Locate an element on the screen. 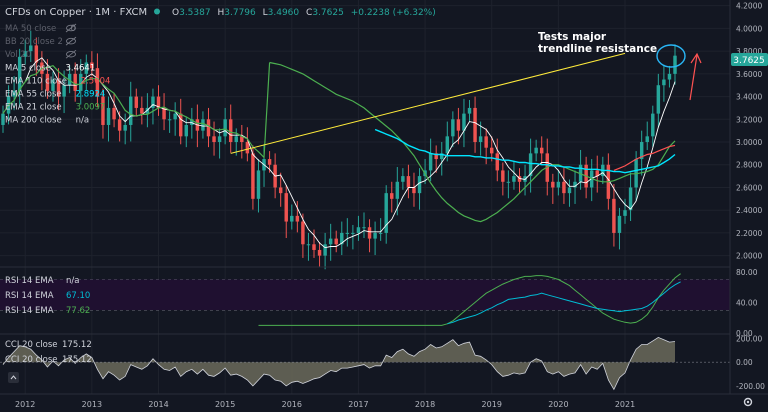 Image resolution: width=768 pixels, height=412 pixels. legend-item-ema21: EMA 21 close 3.0097 is located at coordinates (55, 108).